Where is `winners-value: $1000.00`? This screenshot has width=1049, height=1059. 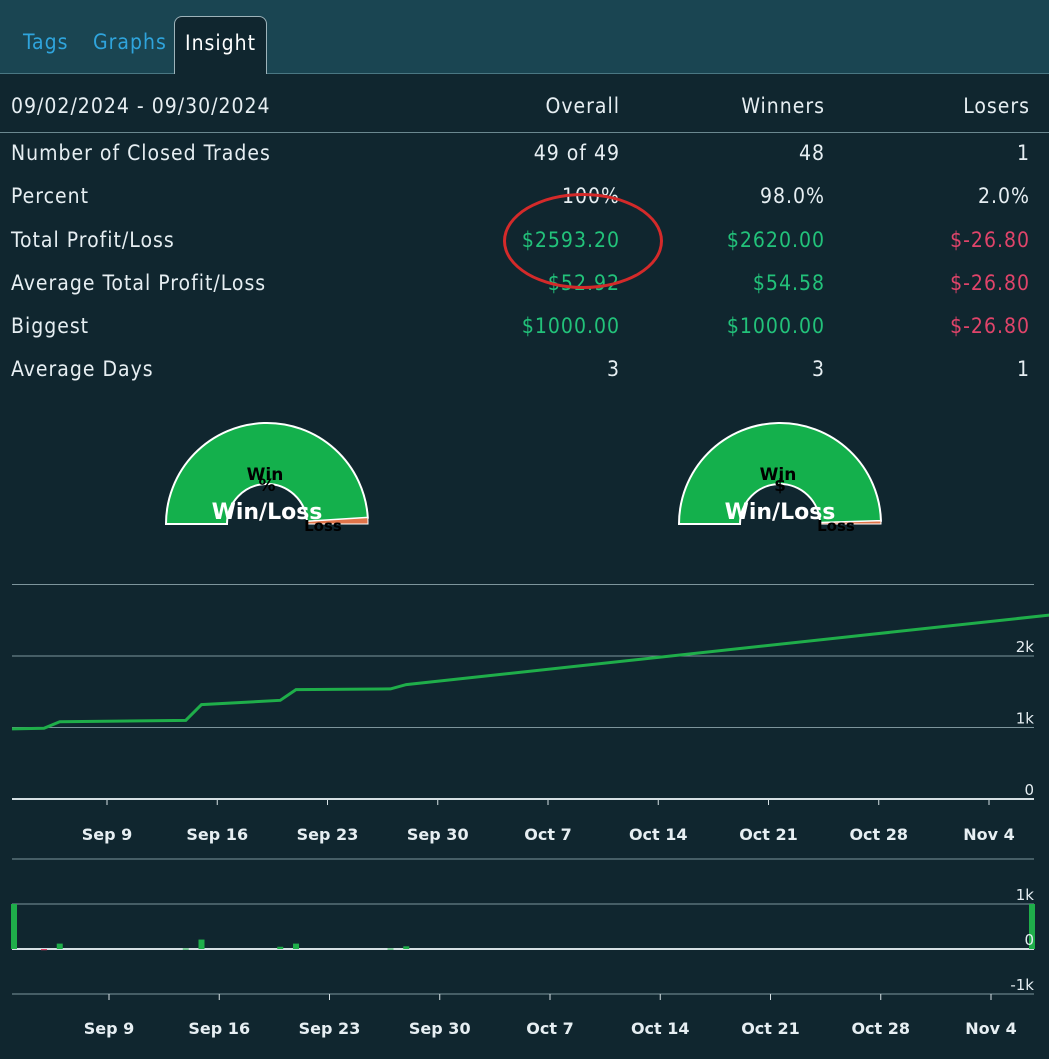 winners-value: $1000.00 is located at coordinates (775, 326).